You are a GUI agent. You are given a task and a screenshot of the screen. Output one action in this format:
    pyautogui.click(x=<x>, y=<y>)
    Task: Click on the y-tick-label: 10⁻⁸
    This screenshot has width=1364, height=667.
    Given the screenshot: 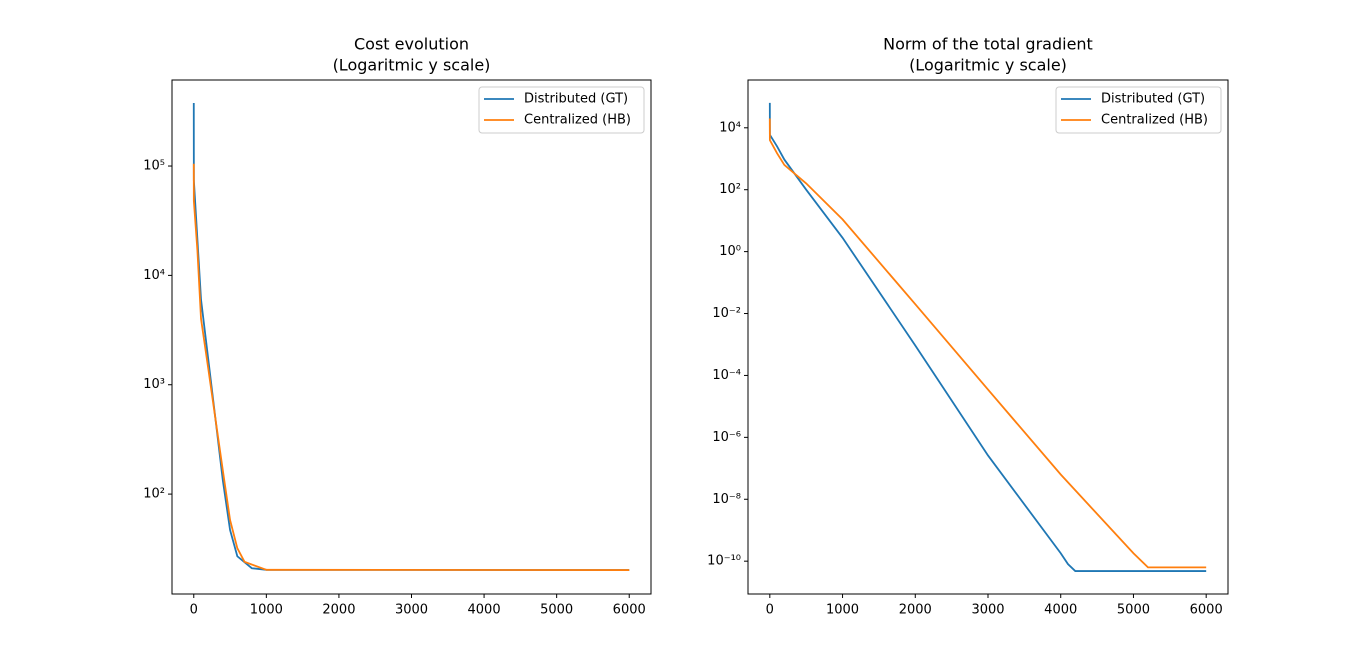 What is the action you would take?
    pyautogui.click(x=726, y=499)
    